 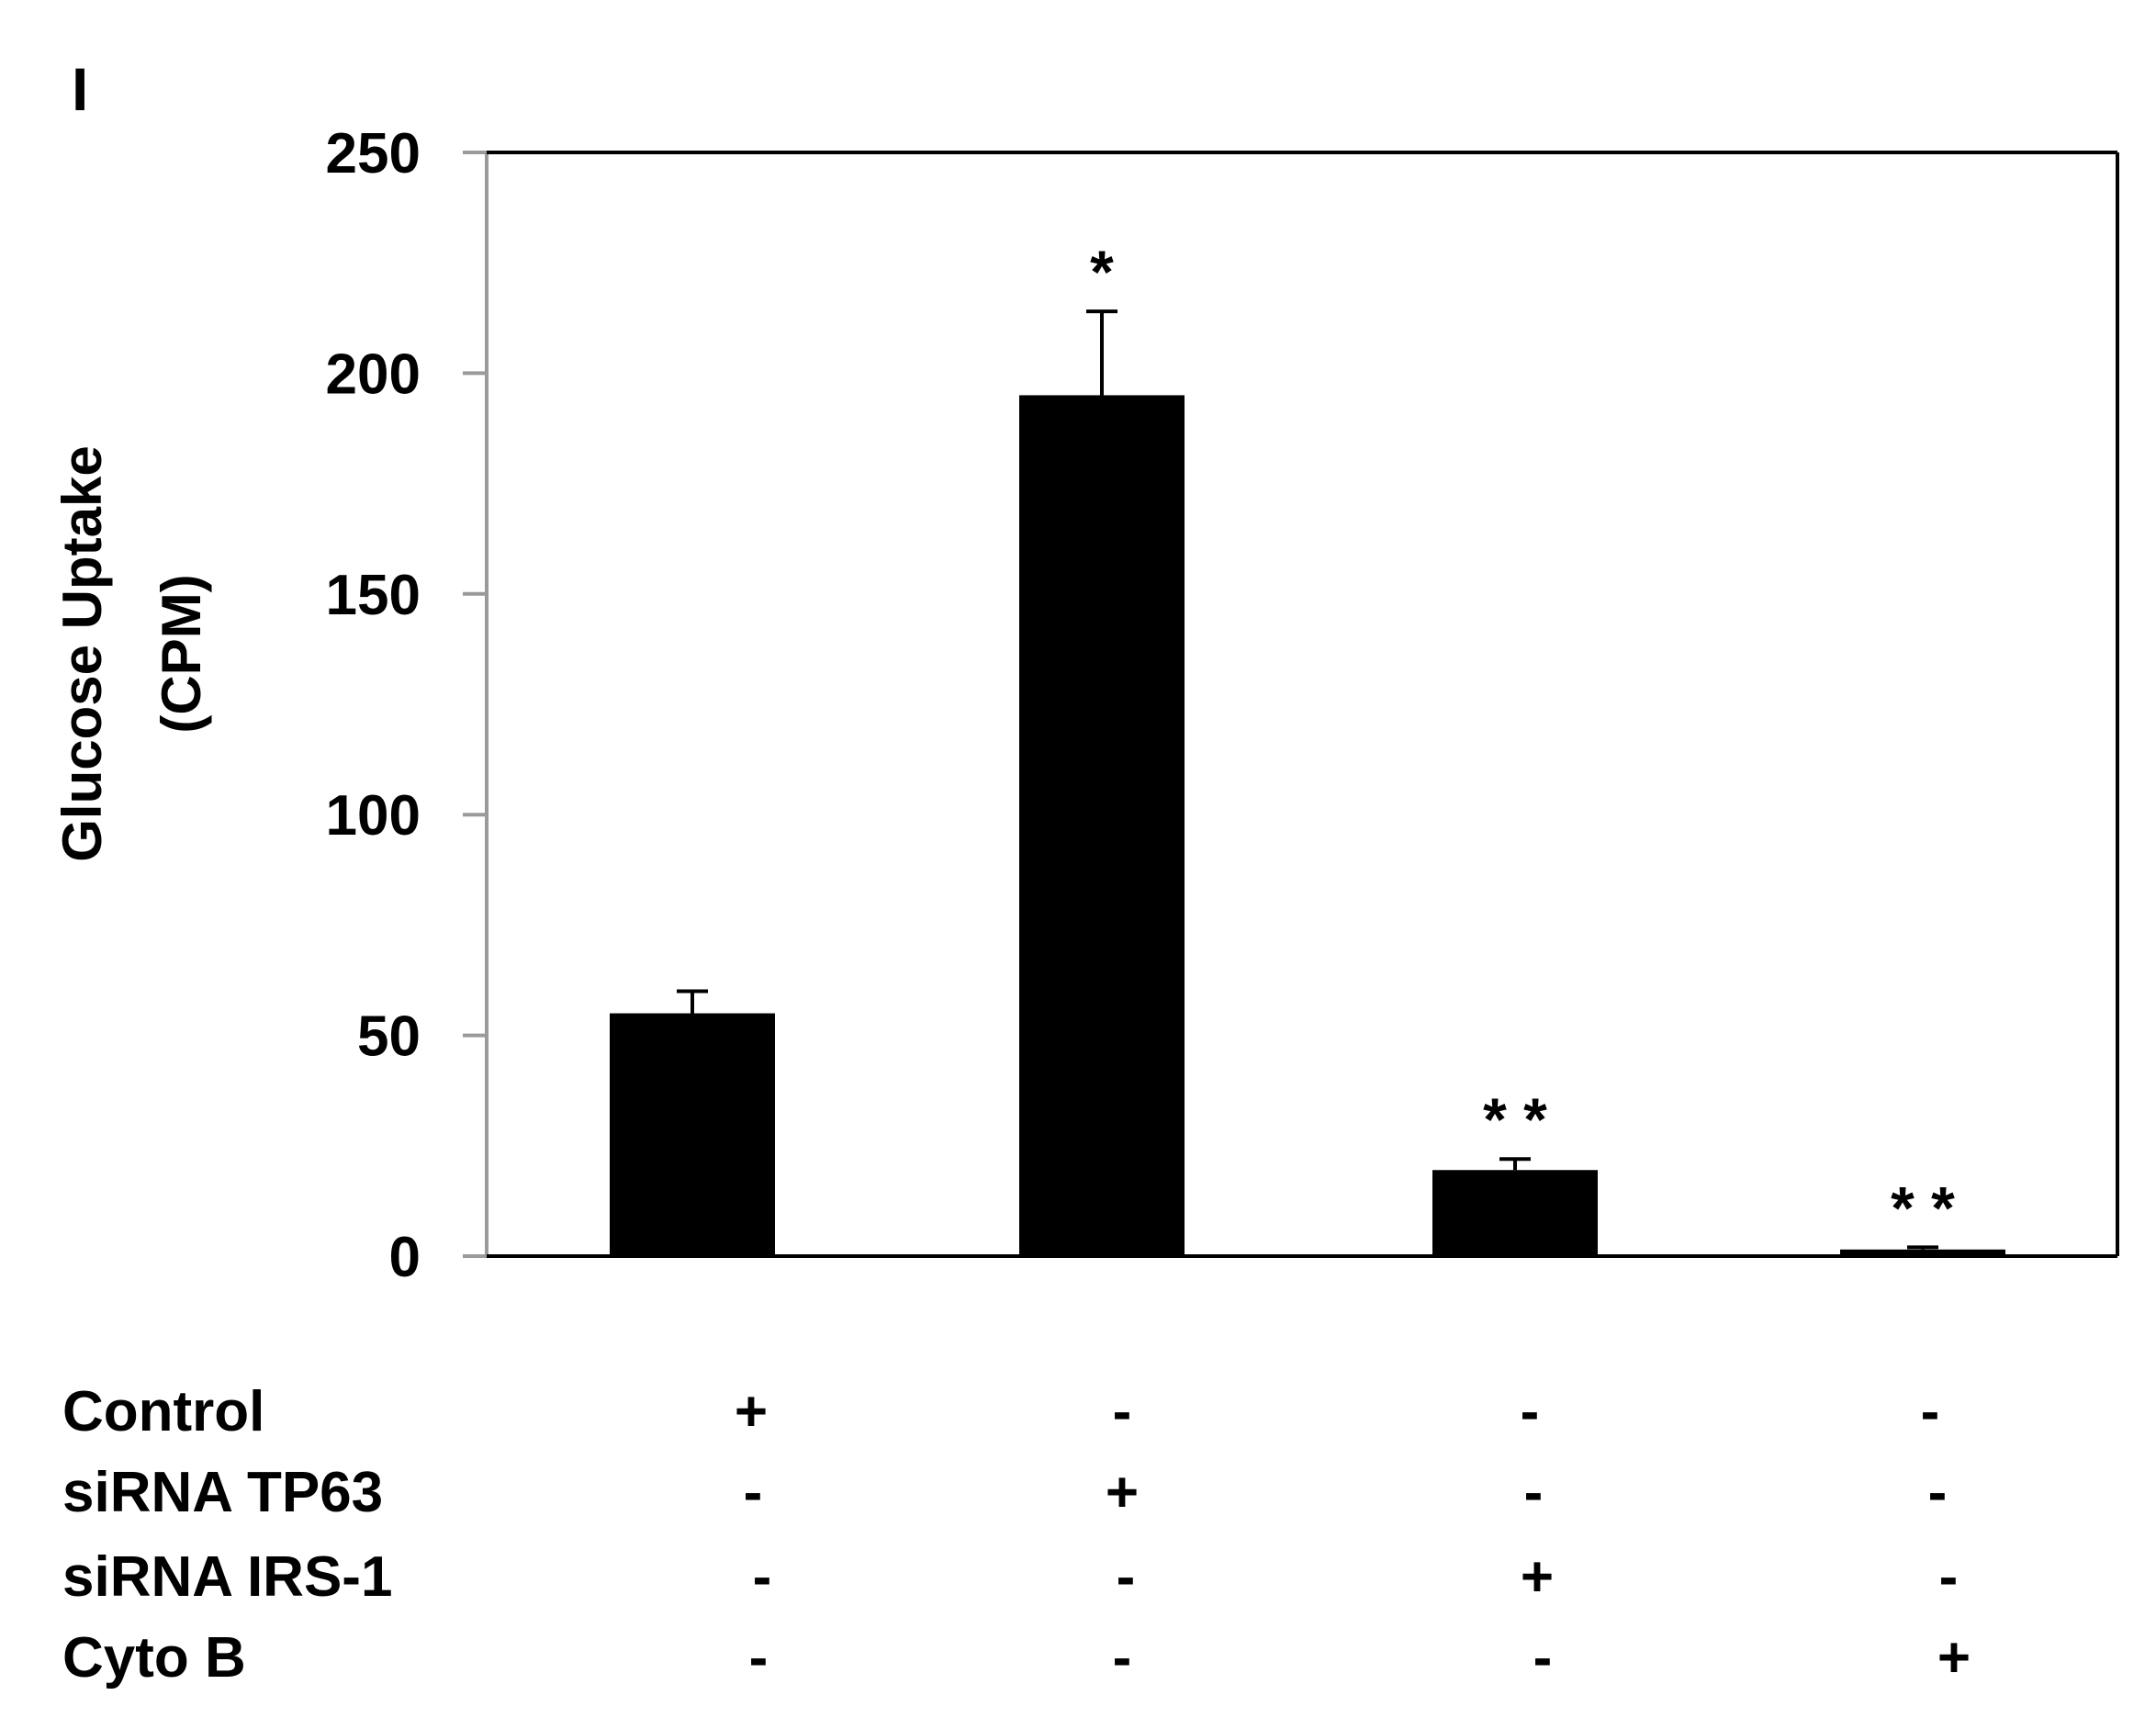 I want to click on y-tick-label: 150, so click(x=373, y=595).